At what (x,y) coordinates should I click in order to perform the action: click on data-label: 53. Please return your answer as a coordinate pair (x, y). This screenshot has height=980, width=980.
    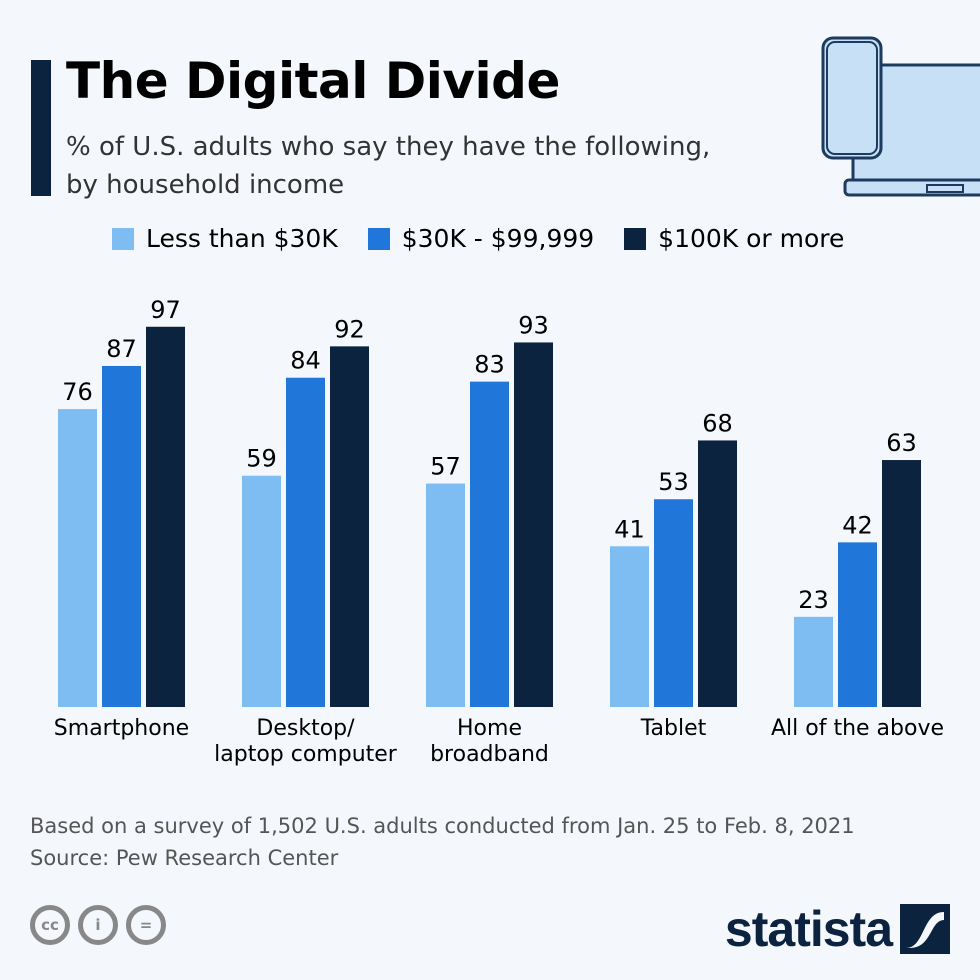
    Looking at the image, I should click on (673, 482).